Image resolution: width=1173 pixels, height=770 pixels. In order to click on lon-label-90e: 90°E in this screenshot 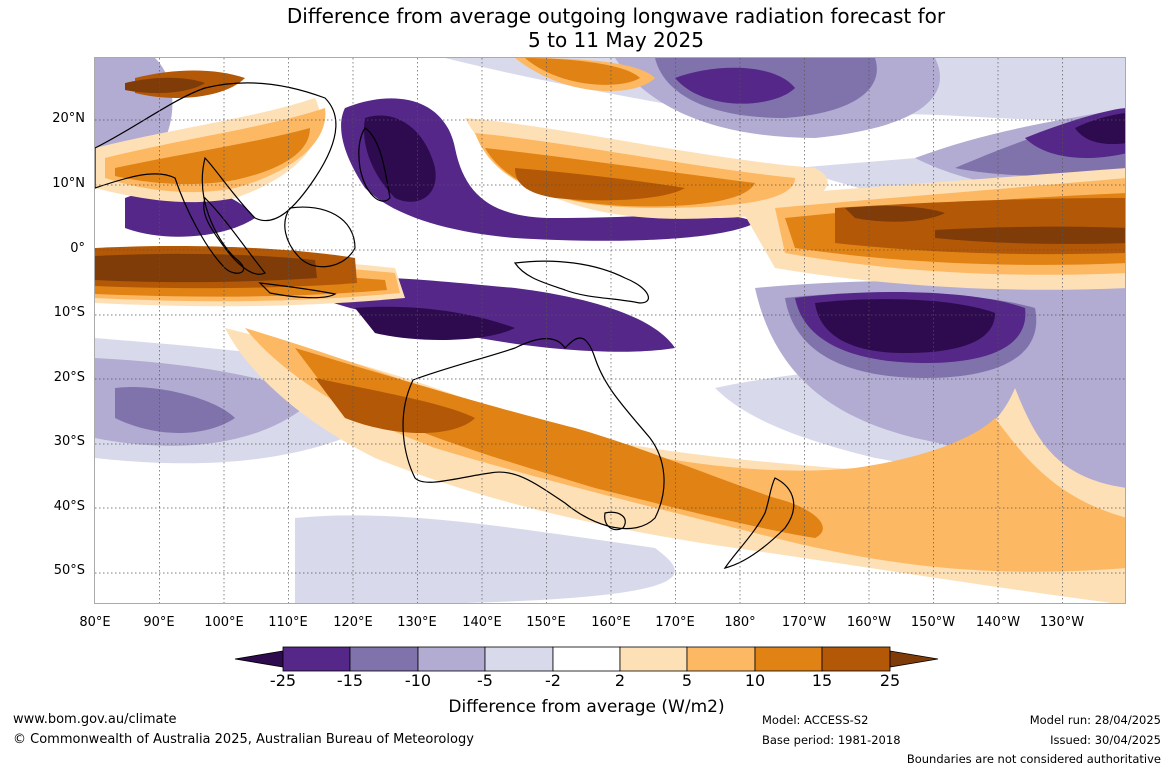, I will do `click(159, 622)`.